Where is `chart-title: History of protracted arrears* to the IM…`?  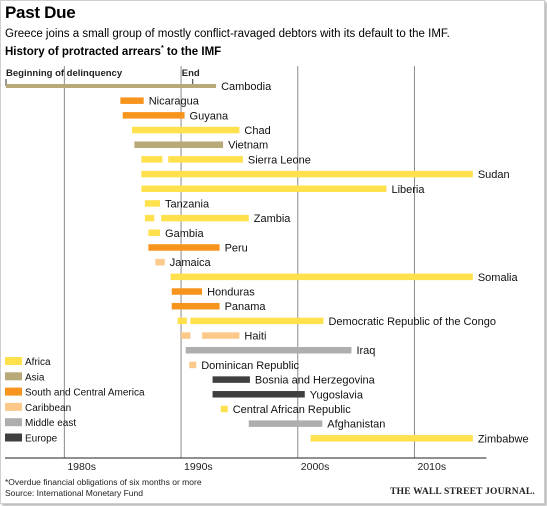
chart-title: History of protracted arrears* to the IM… is located at coordinates (113, 51).